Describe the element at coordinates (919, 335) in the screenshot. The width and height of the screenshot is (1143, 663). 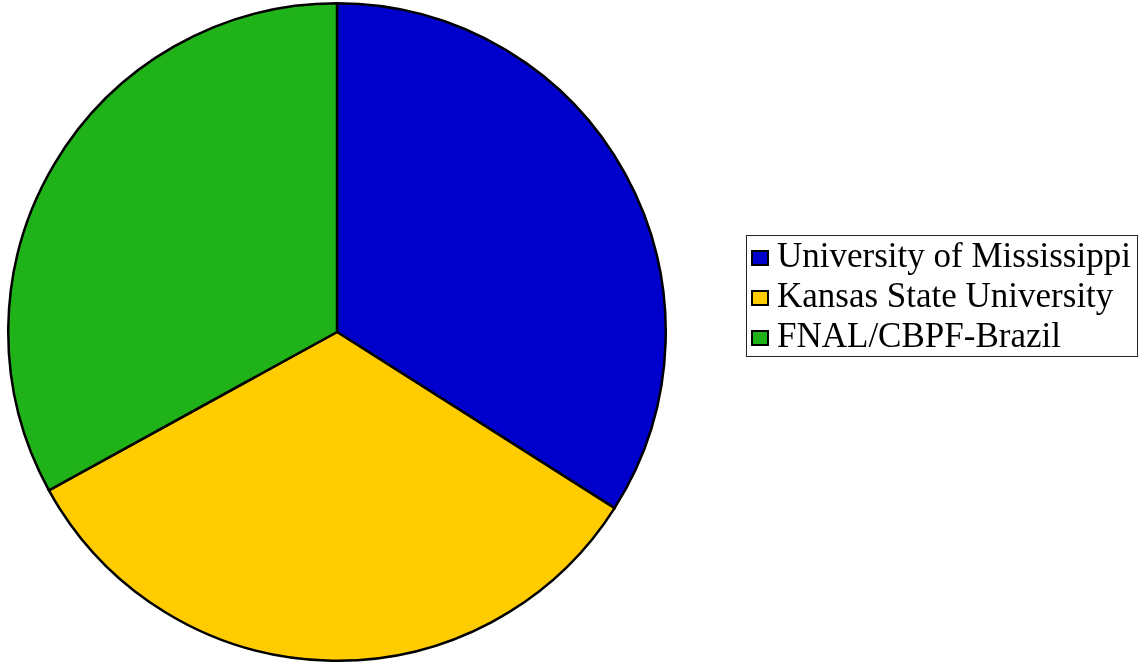
I see `legend-label: FNAL/CBPF-Brazil` at that location.